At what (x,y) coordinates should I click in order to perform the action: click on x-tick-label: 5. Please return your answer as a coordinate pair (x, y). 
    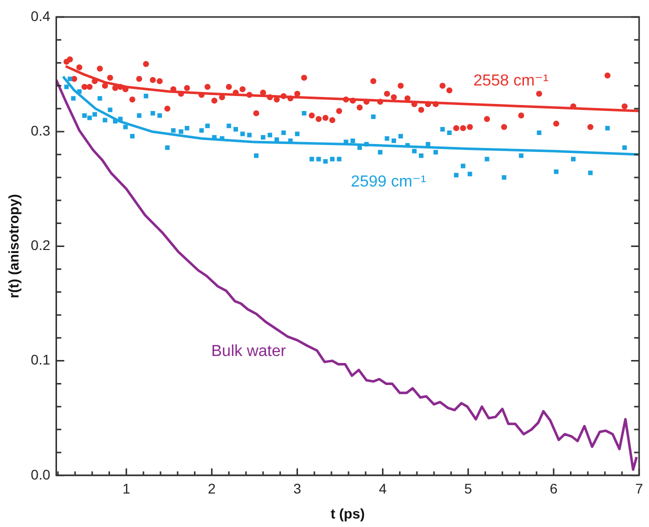
    Looking at the image, I should click on (468, 488).